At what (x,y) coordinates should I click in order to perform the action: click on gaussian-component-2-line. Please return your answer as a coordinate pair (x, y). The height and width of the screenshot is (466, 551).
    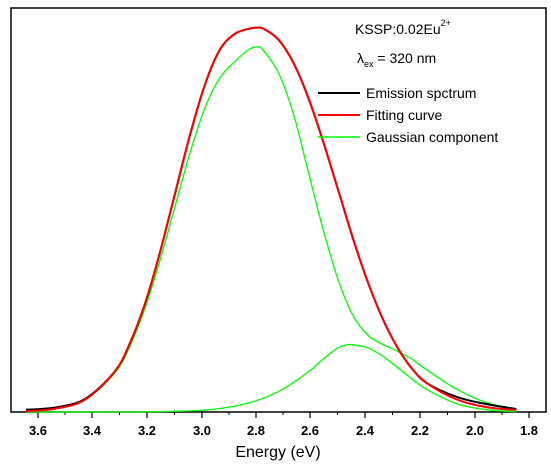
    Looking at the image, I should click on (271, 378).